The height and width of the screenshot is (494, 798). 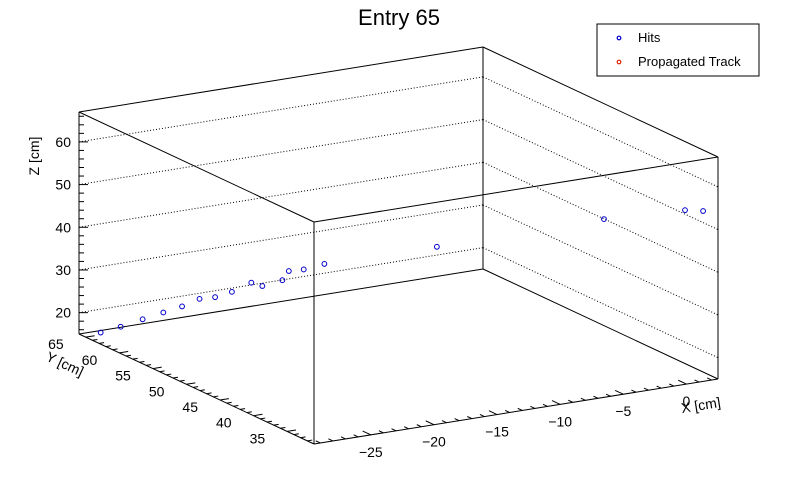 What do you see at coordinates (371, 452) in the screenshot?
I see `x-tick-label: −25` at bounding box center [371, 452].